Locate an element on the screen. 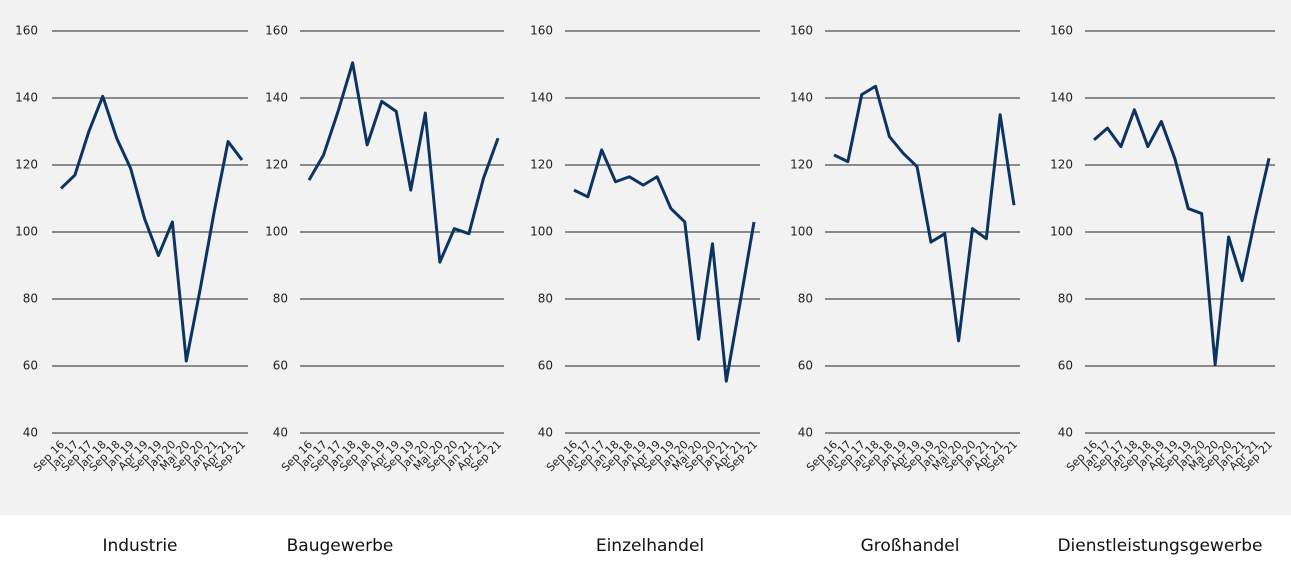 The image size is (1291, 583). chart-title: Dienstleistungsgewerbe is located at coordinates (1159, 546).